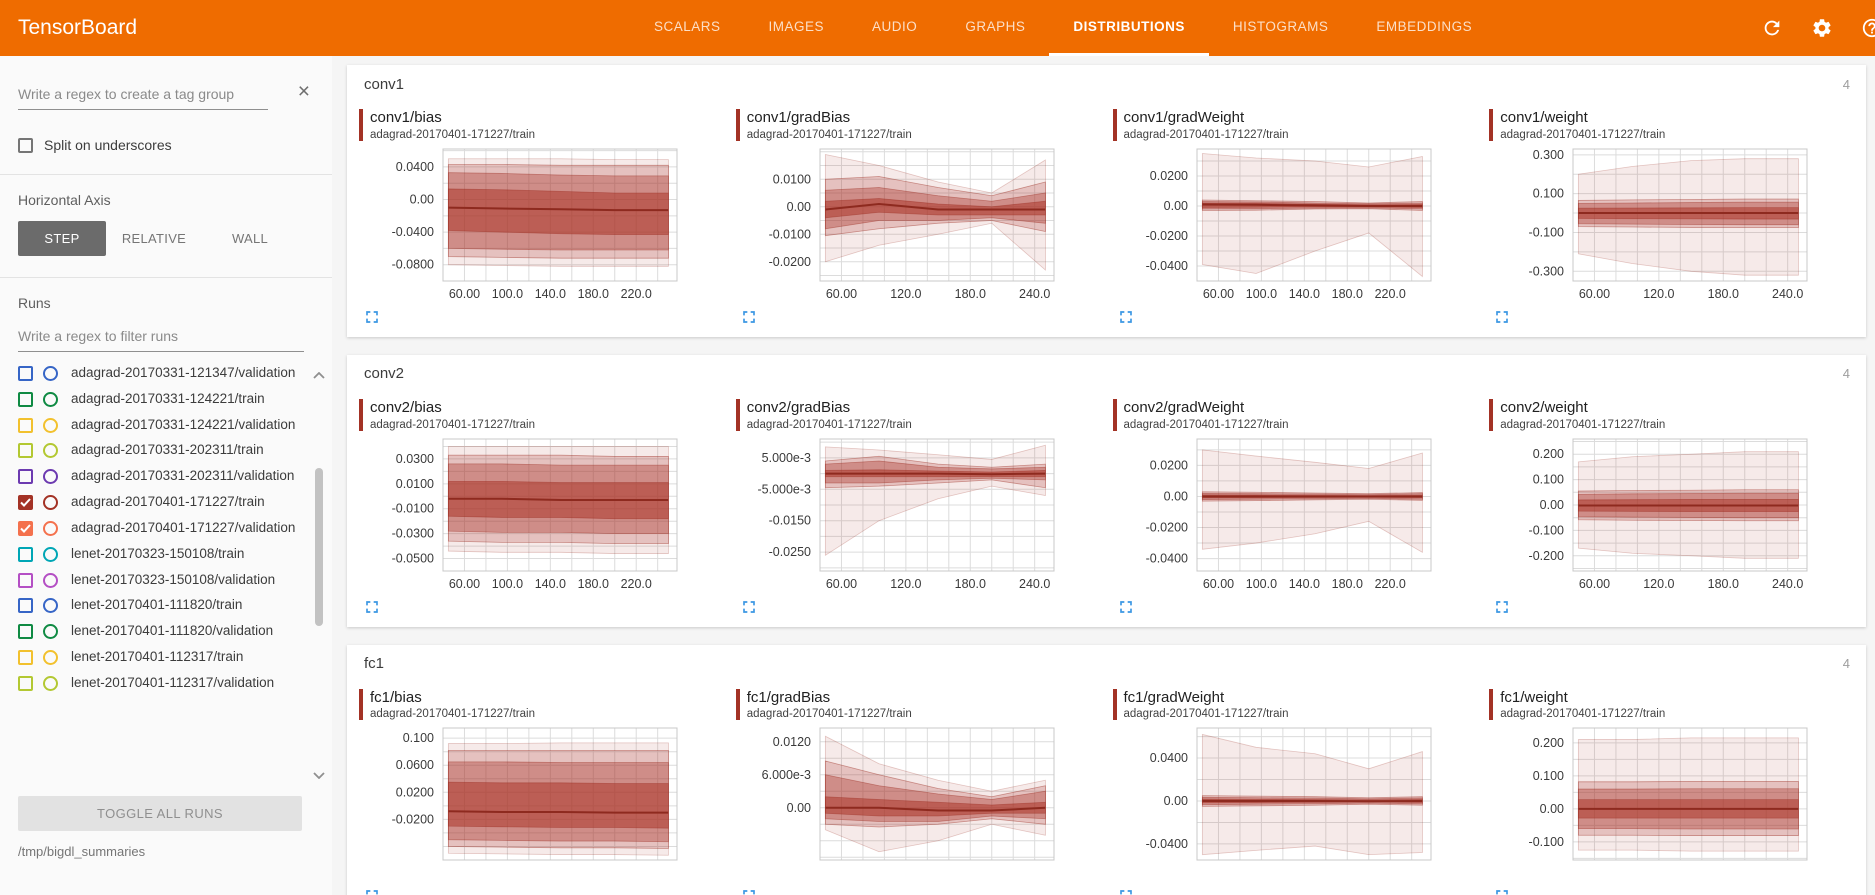  I want to click on run-label: adagrad-20170401-171227/validation, so click(183, 527).